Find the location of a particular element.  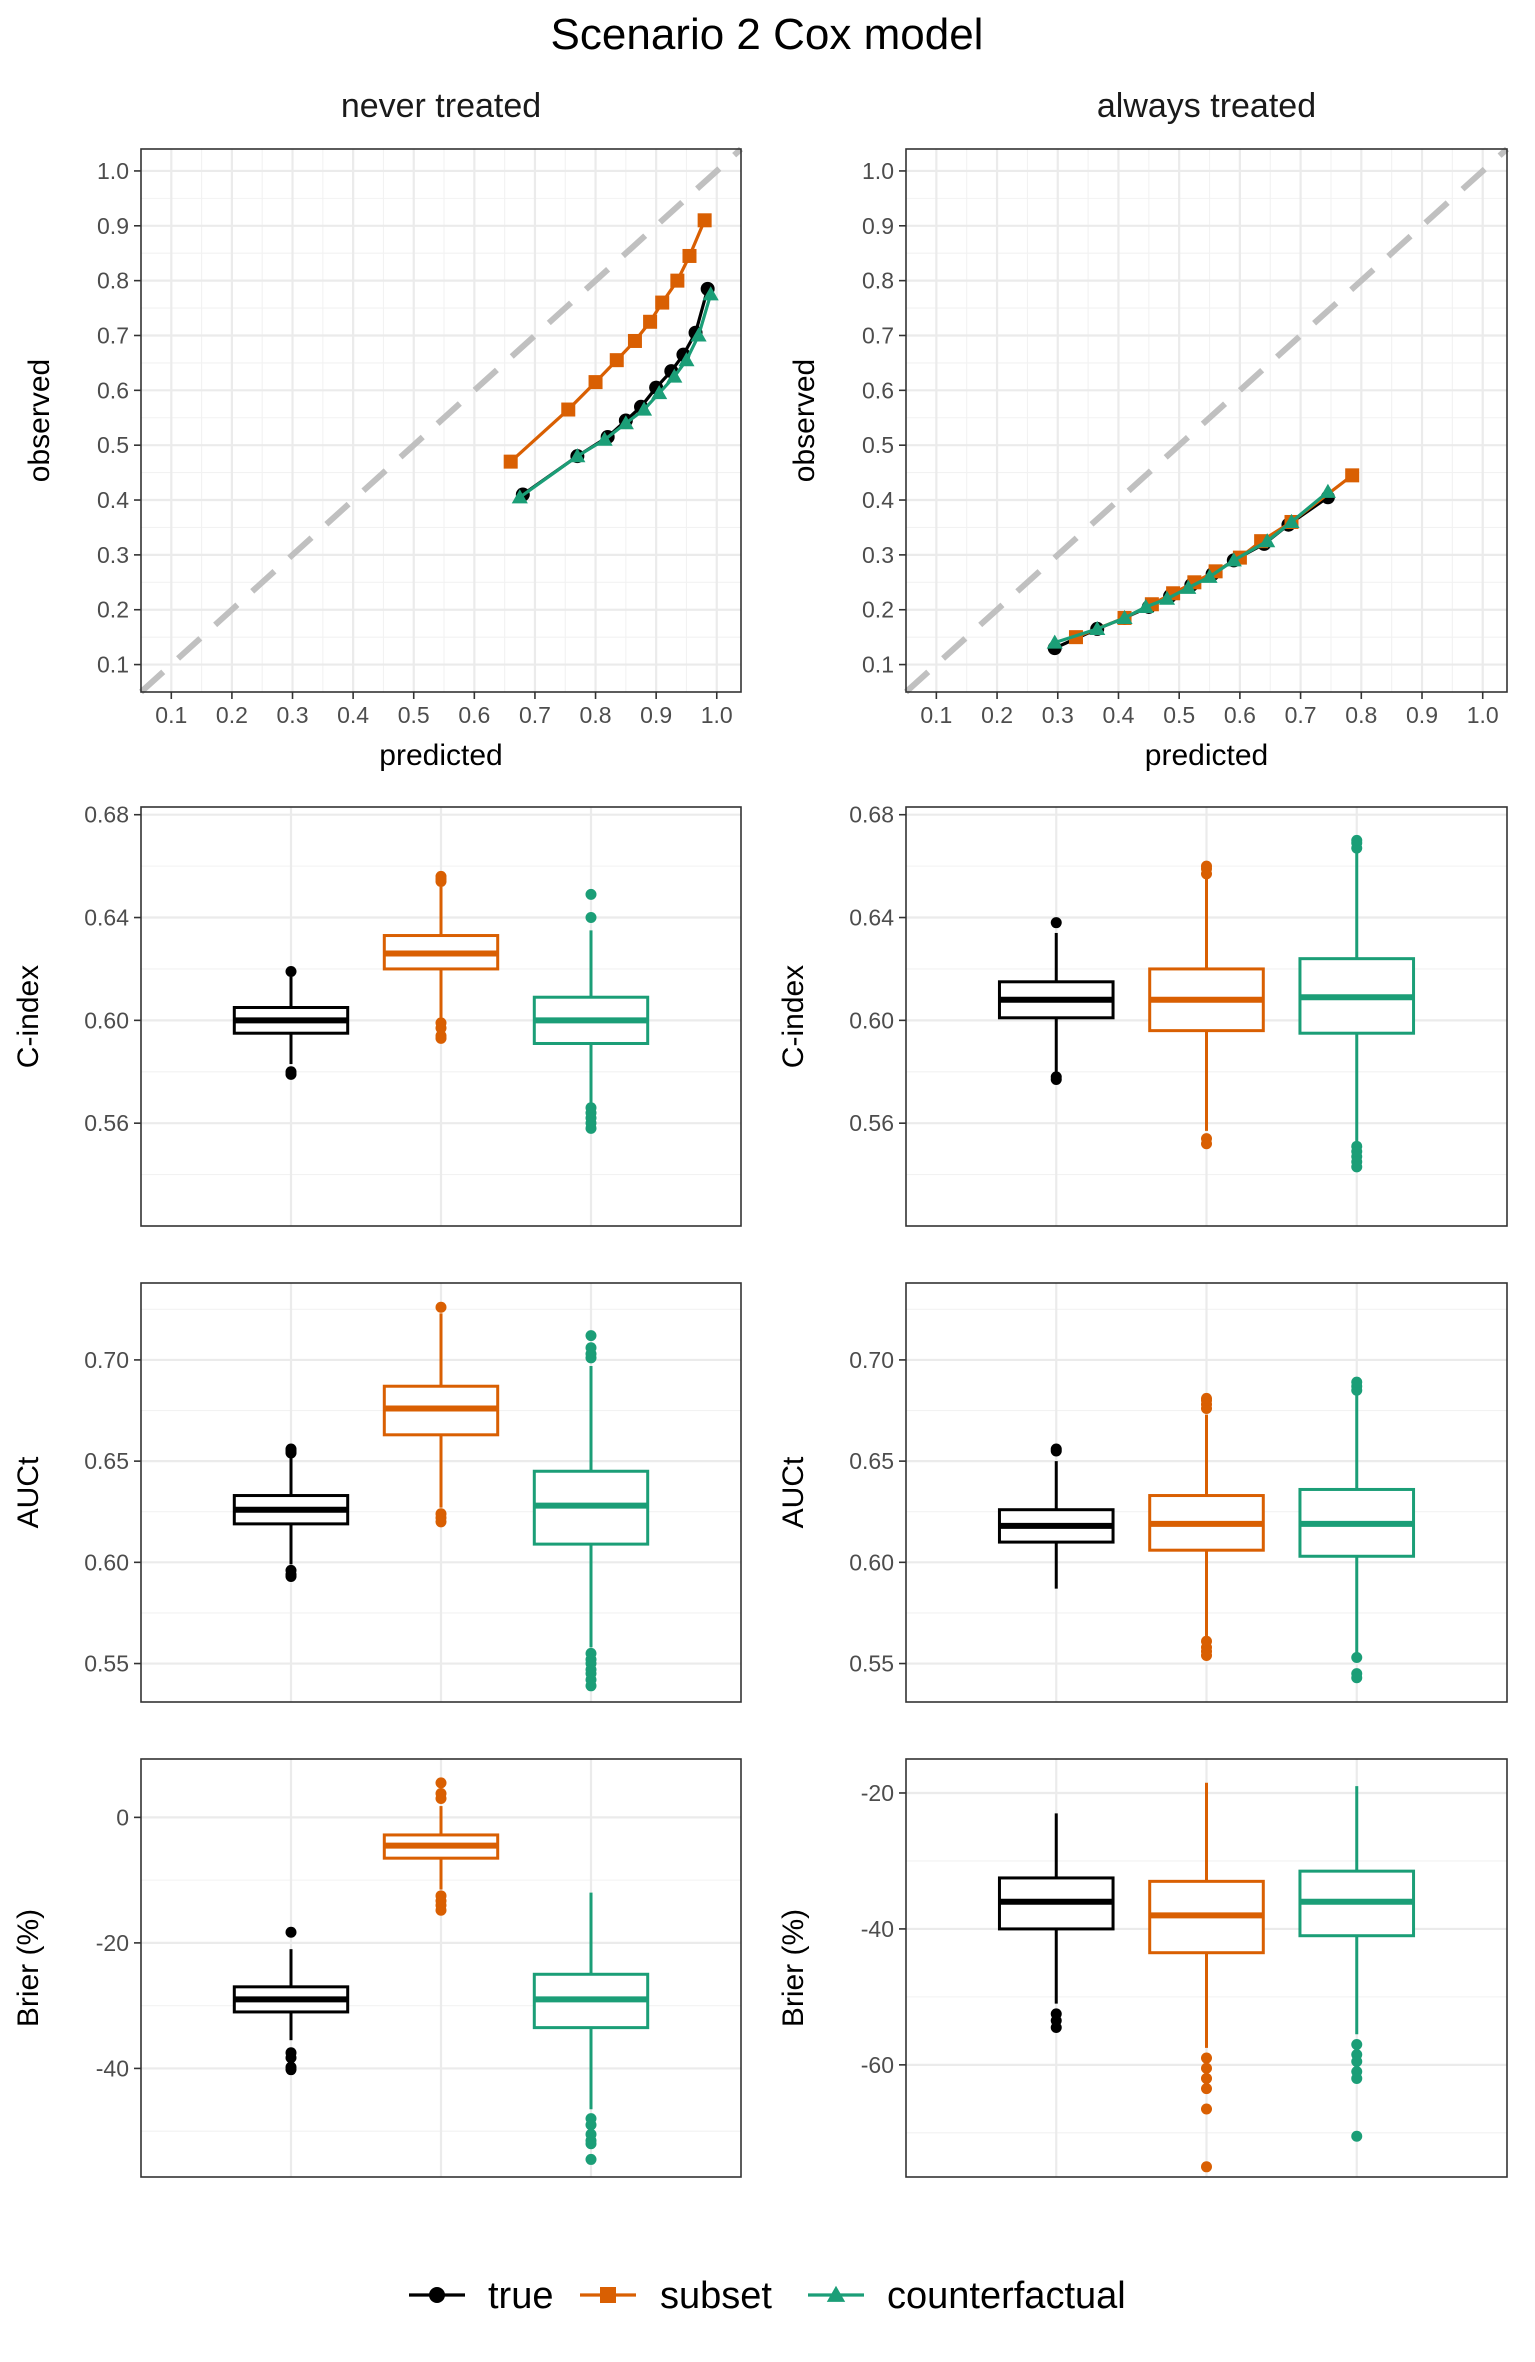

y-tick-label: 0.64 is located at coordinates (871, 918).